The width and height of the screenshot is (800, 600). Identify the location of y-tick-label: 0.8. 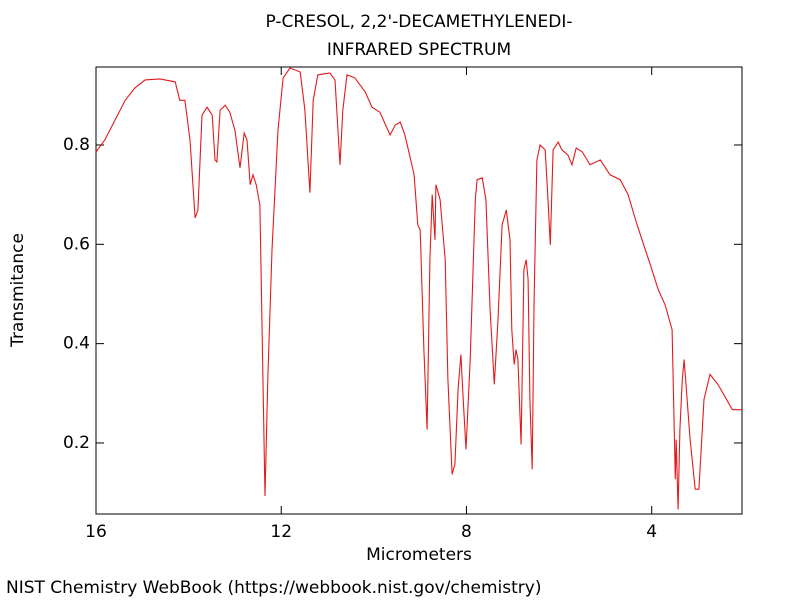
(76, 145).